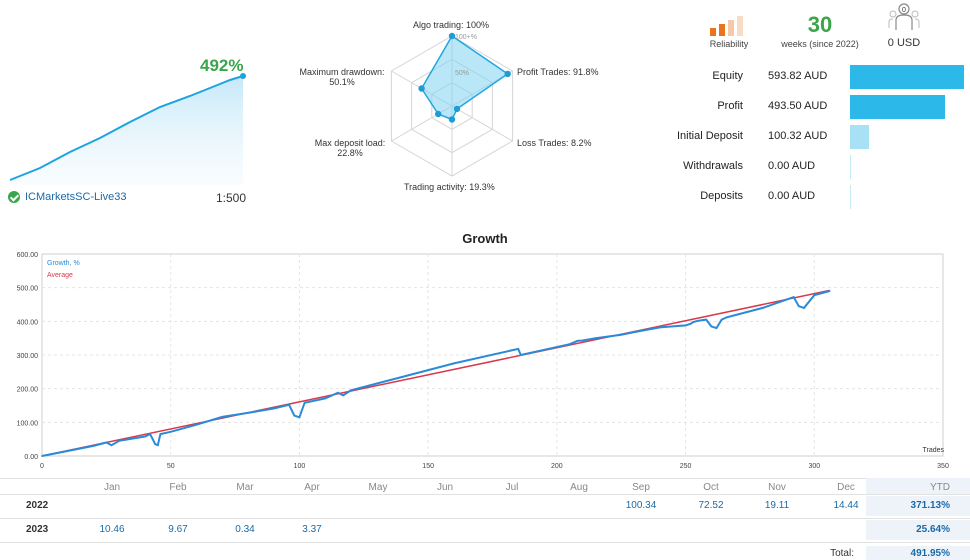 This screenshot has width=970, height=560. What do you see at coordinates (512, 487) in the screenshot?
I see `month-header-jul: Jul` at bounding box center [512, 487].